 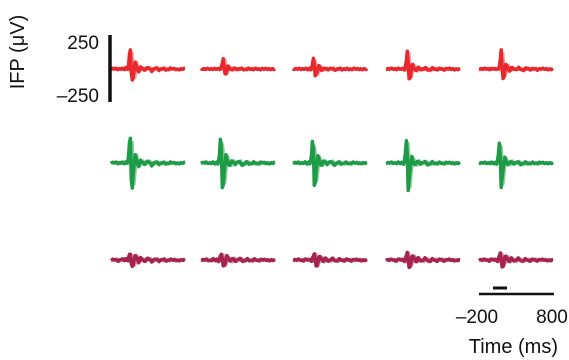 I want to click on y-scale-top-label: 250, so click(x=83, y=43).